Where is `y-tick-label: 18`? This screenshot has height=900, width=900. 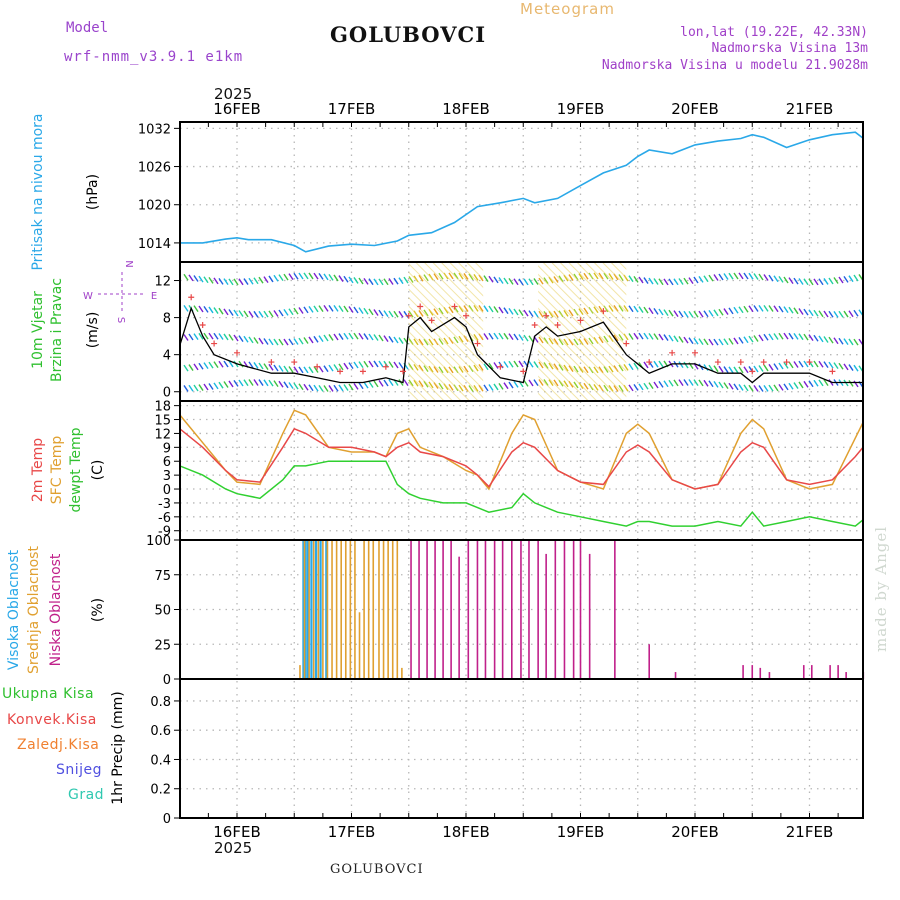 y-tick-label: 18 is located at coordinates (162, 407).